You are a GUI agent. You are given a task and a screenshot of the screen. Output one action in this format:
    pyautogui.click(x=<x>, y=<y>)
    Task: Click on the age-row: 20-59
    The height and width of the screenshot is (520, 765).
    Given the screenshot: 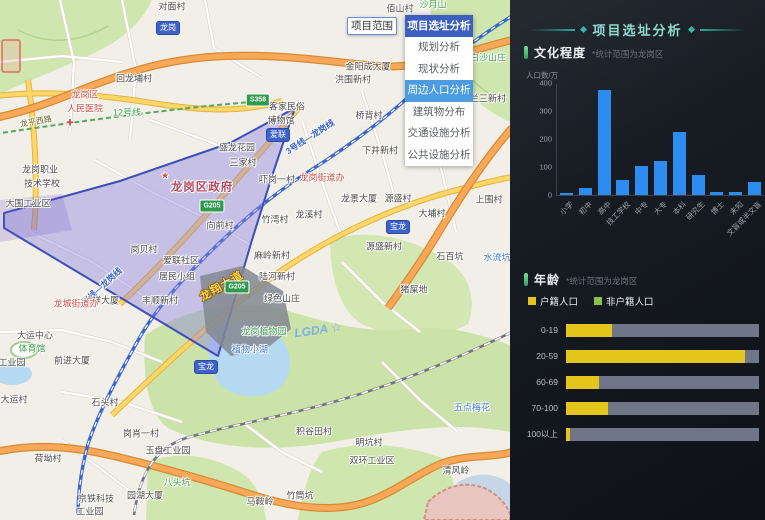 What is the action you would take?
    pyautogui.click(x=638, y=356)
    